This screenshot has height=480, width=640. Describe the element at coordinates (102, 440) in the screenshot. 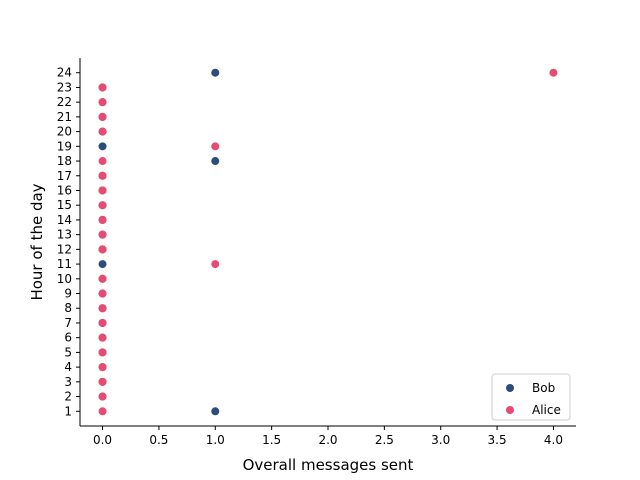

I see `x-tick-label: 0.0` at that location.